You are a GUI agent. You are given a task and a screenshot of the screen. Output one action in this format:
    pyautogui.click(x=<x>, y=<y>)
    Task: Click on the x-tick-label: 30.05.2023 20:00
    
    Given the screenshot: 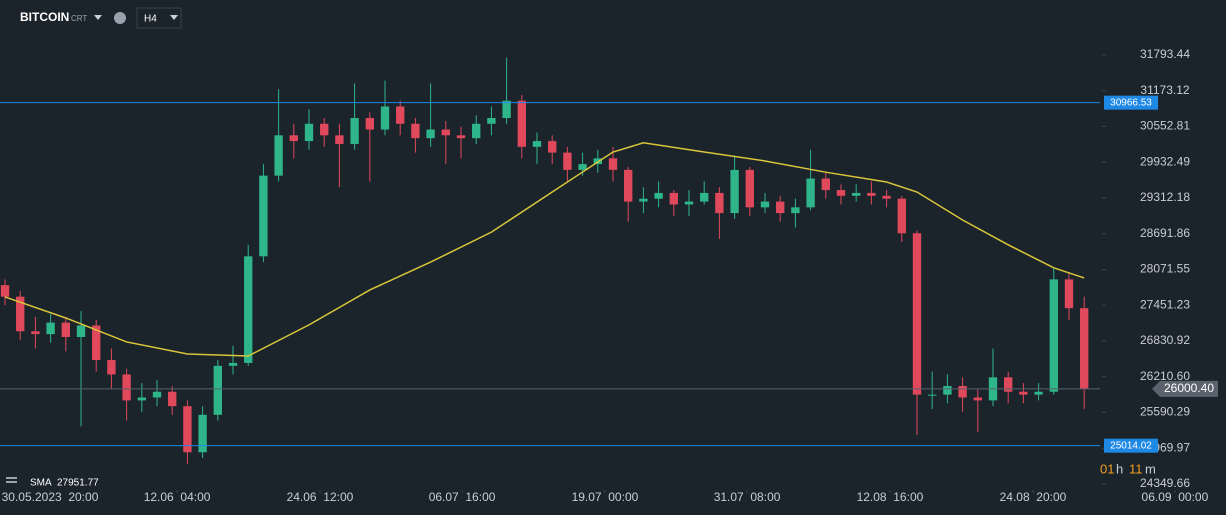 What is the action you would take?
    pyautogui.click(x=50, y=497)
    